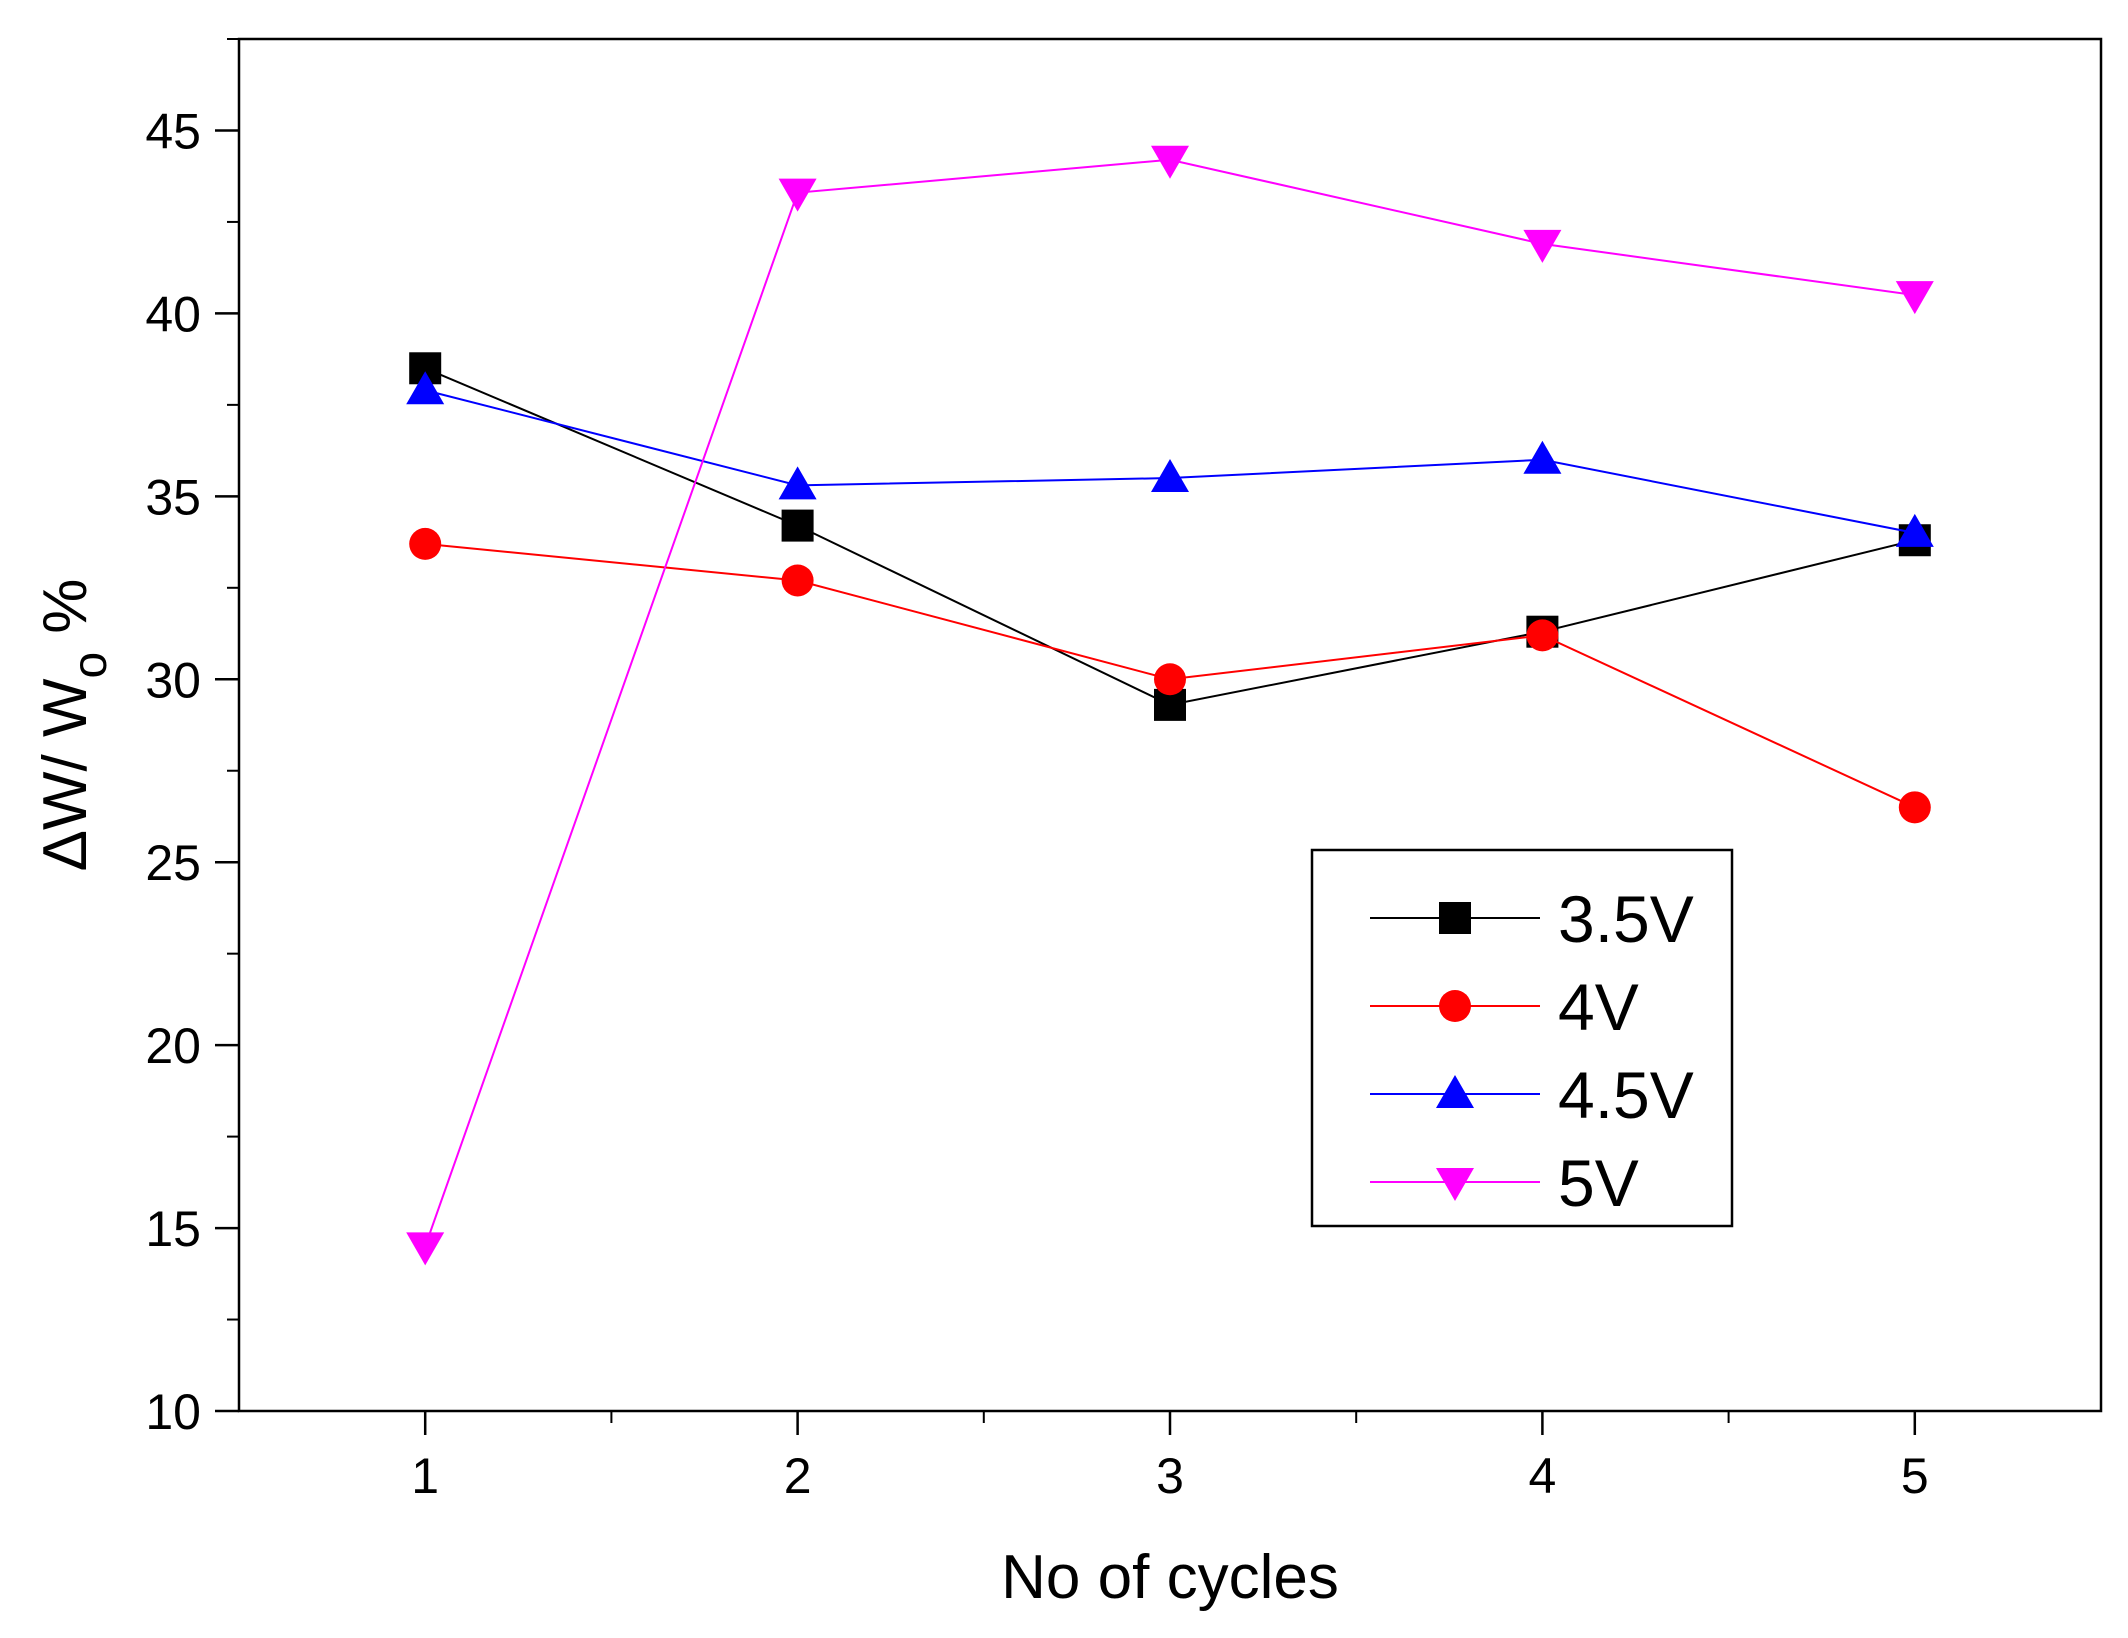 The width and height of the screenshot is (2128, 1638). I want to click on legend-label-5V: 5V, so click(1598, 1183).